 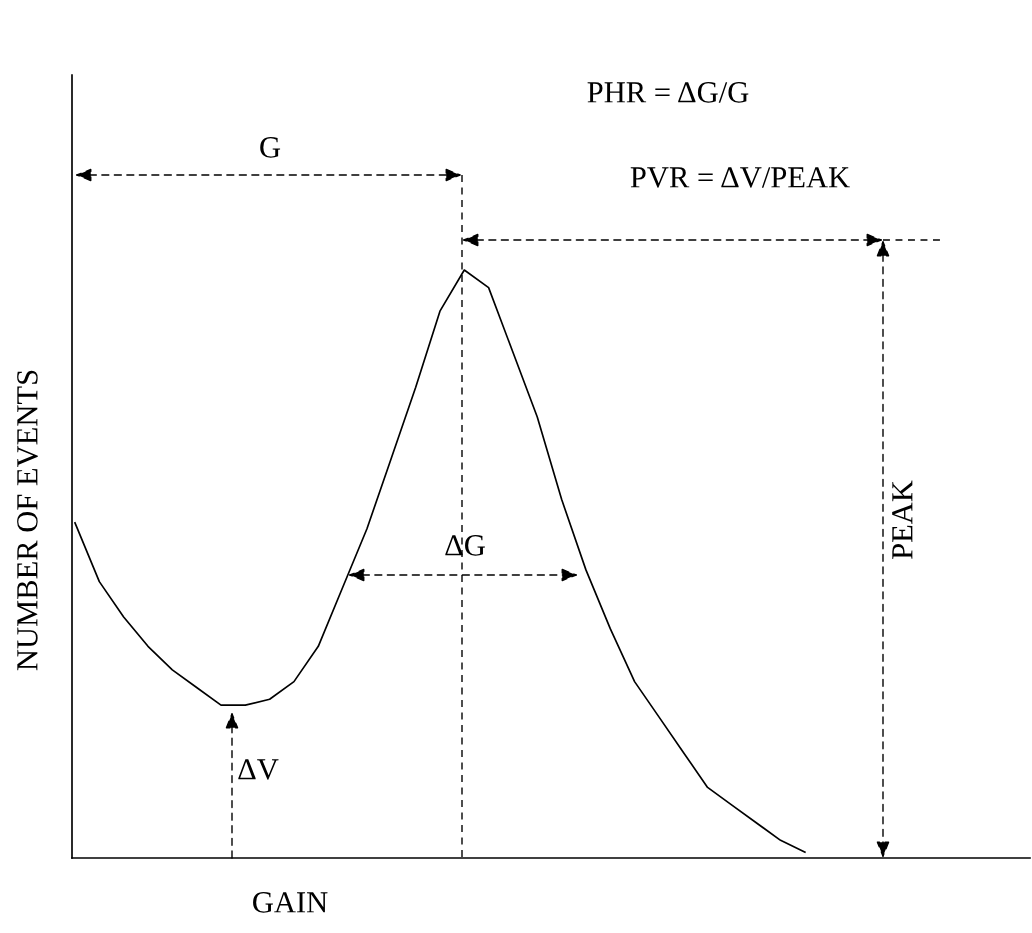 What do you see at coordinates (465, 545) in the screenshot?
I see `annotation: ΔG` at bounding box center [465, 545].